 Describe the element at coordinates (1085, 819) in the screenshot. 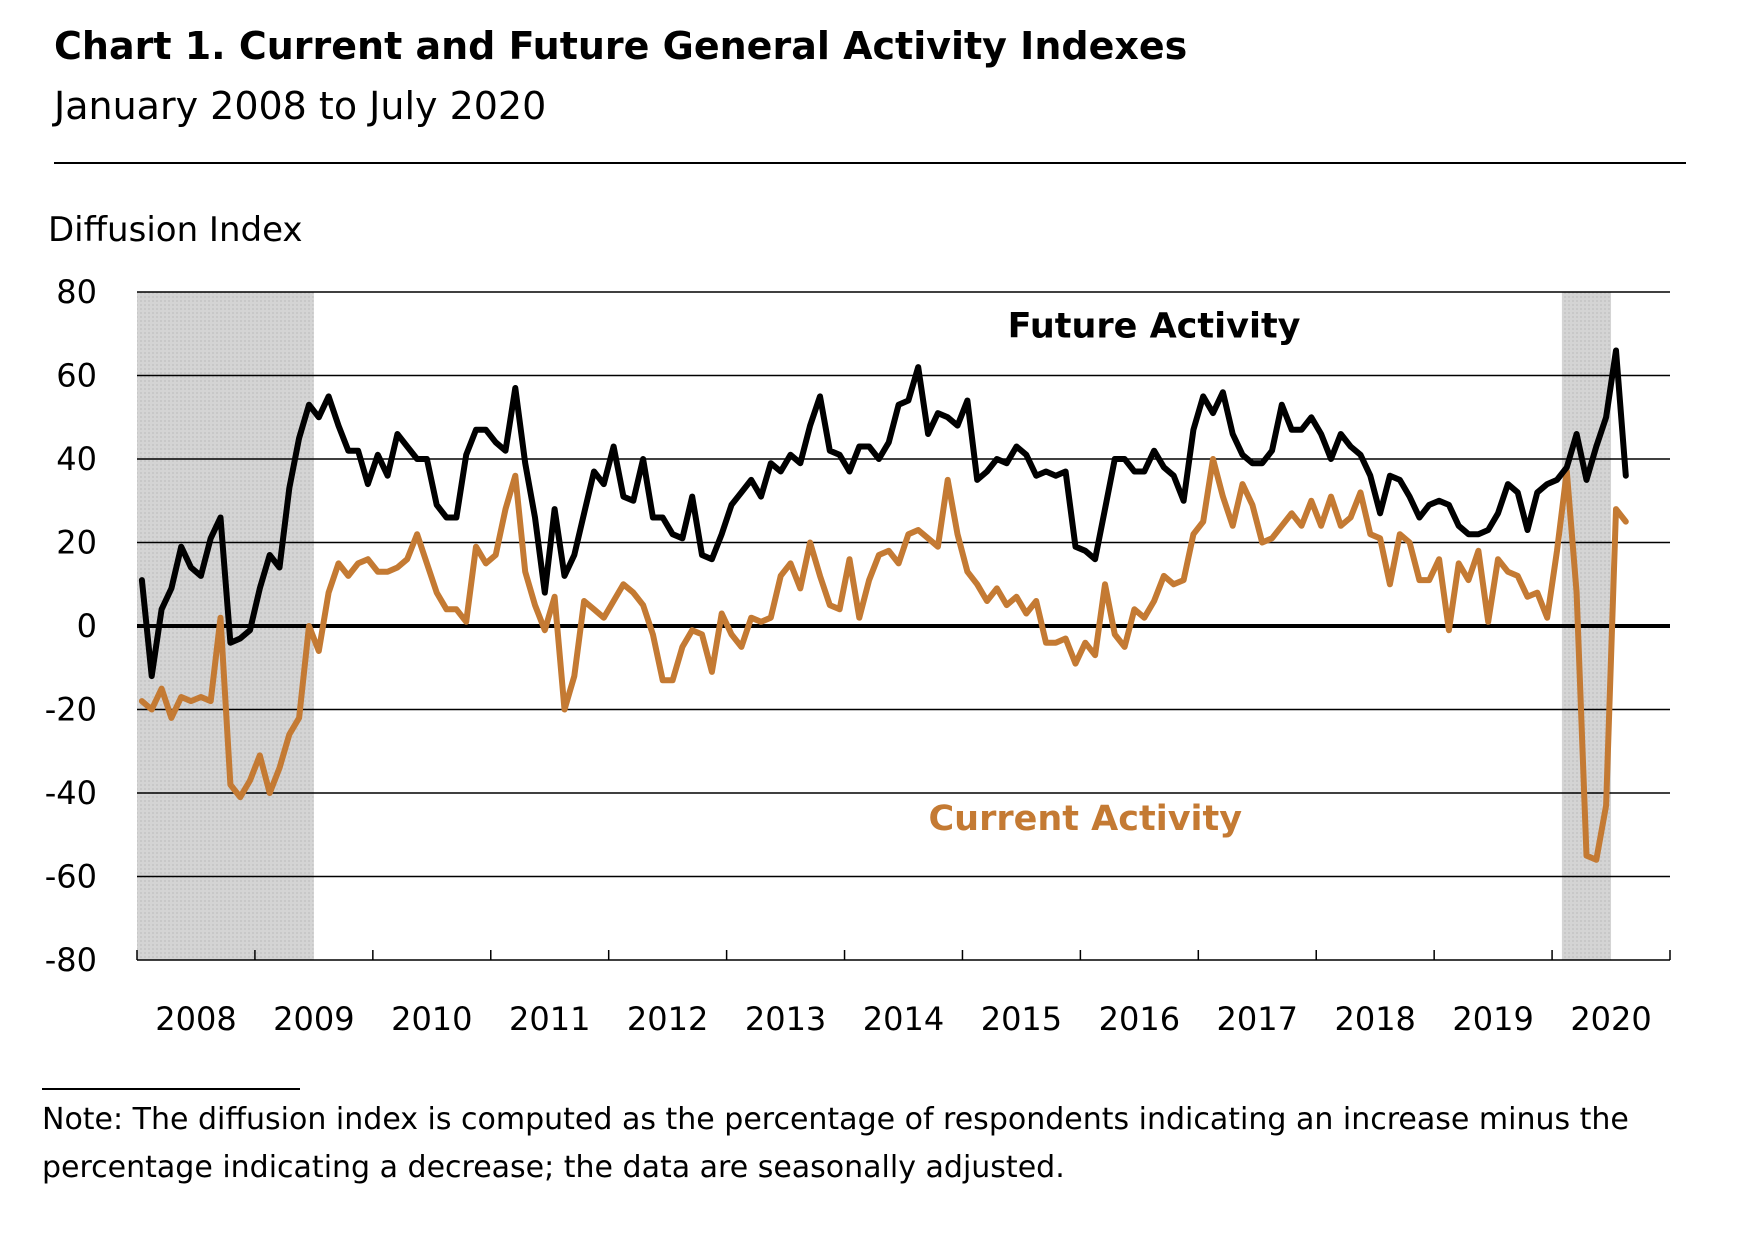

I see `annotation-current-activity: Current Activity` at that location.